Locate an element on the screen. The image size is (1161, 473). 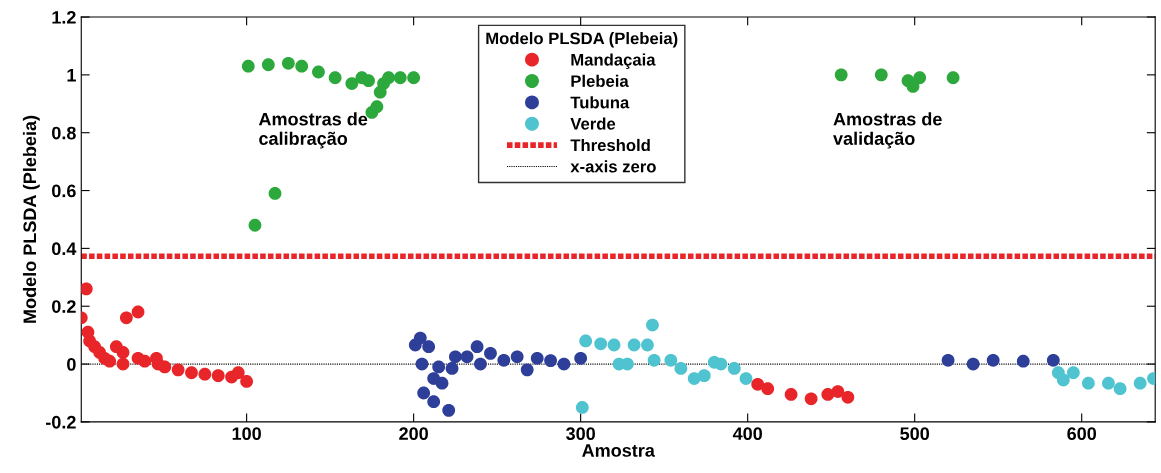
x-tick-label: 300 is located at coordinates (580, 434).